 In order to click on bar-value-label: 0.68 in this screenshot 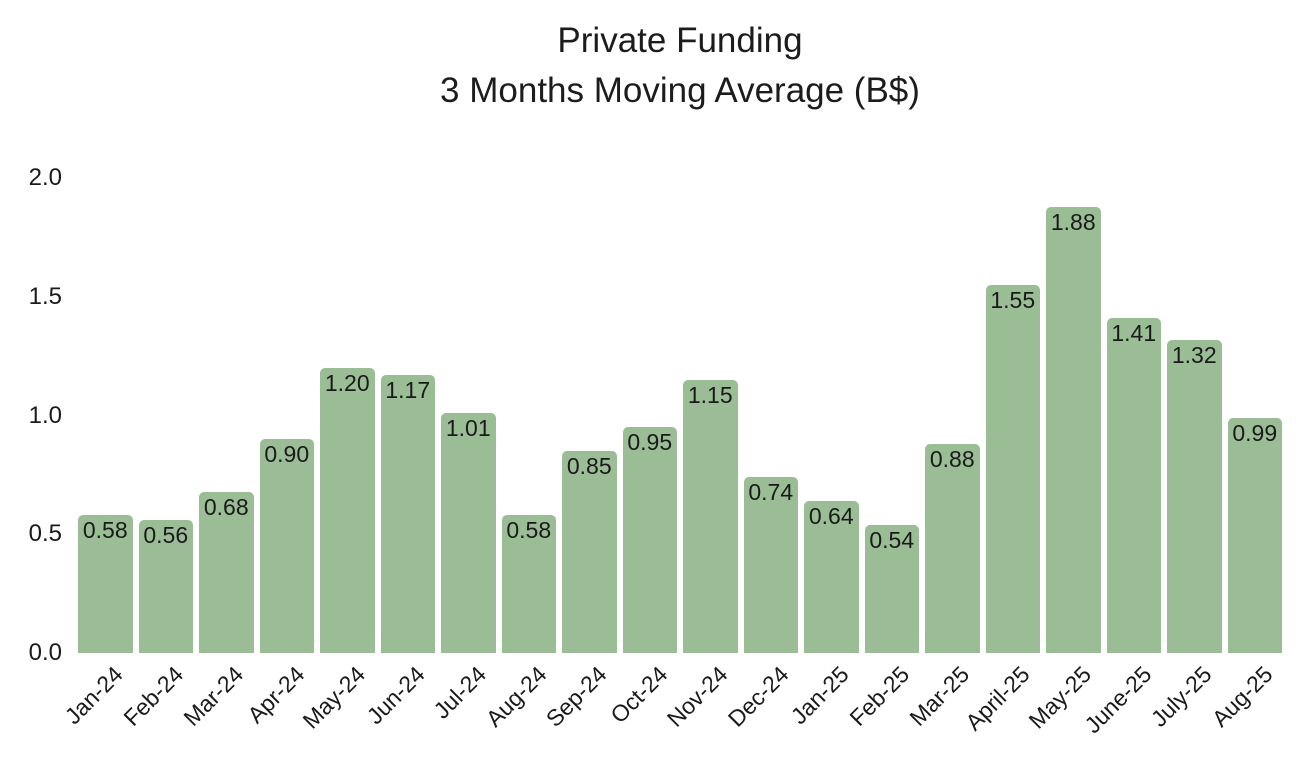, I will do `click(226, 506)`.